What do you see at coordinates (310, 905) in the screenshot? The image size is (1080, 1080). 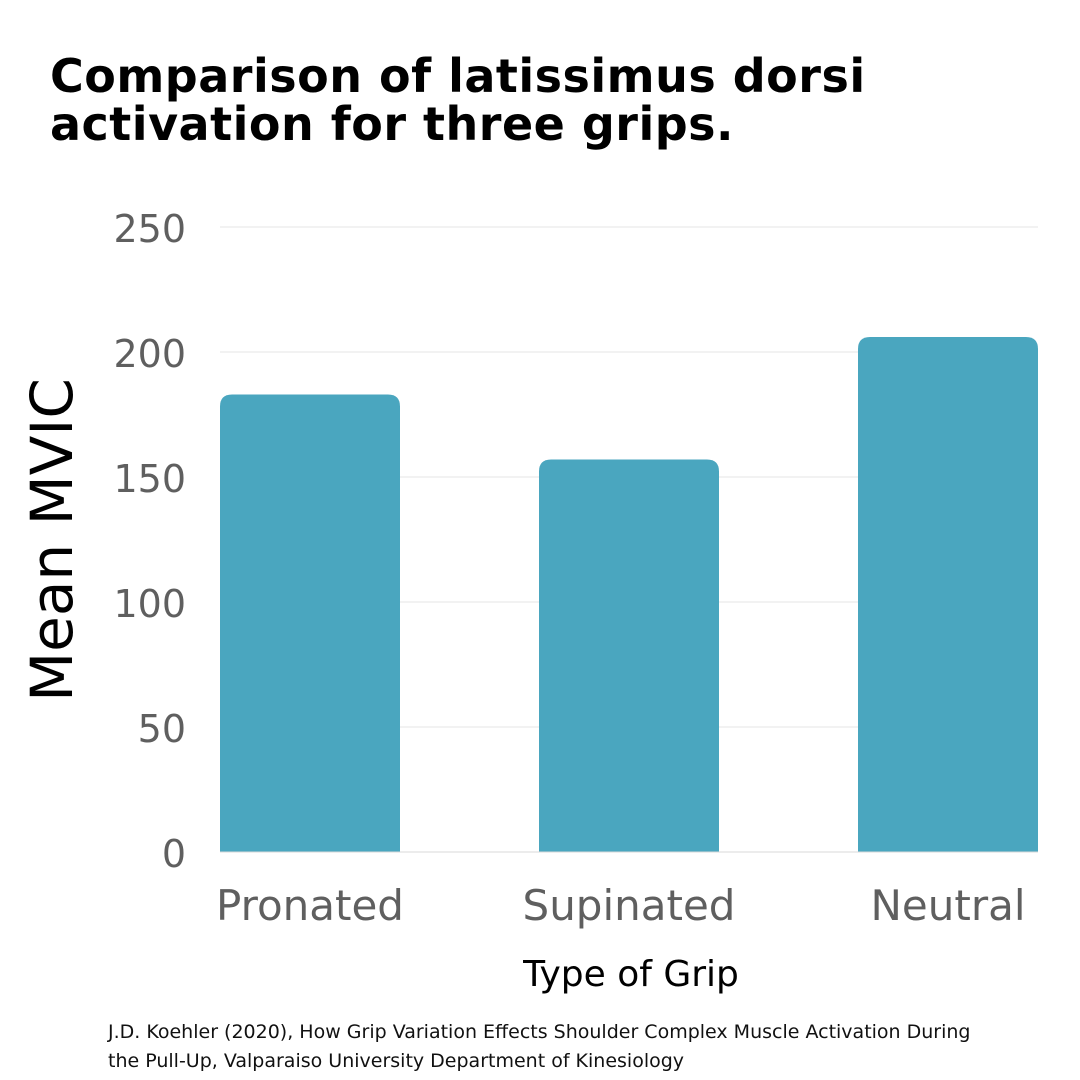 I see `x-tick-label-pronated: Pronated` at bounding box center [310, 905].